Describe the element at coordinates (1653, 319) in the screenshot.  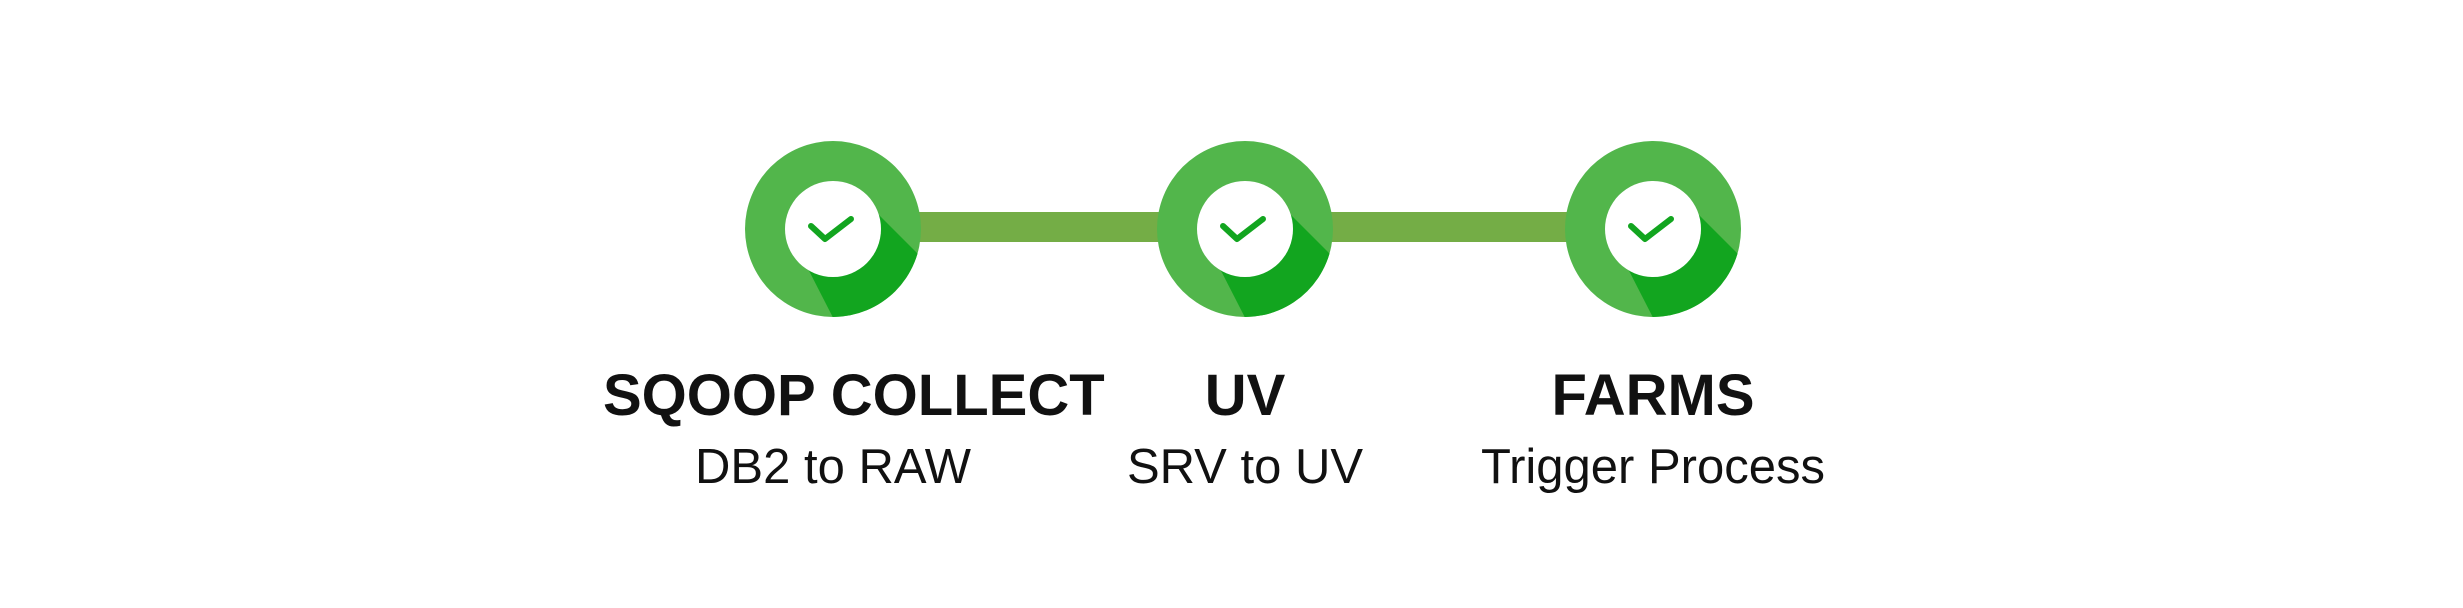
I see `step-farms: FARMS Trigger Process` at that location.